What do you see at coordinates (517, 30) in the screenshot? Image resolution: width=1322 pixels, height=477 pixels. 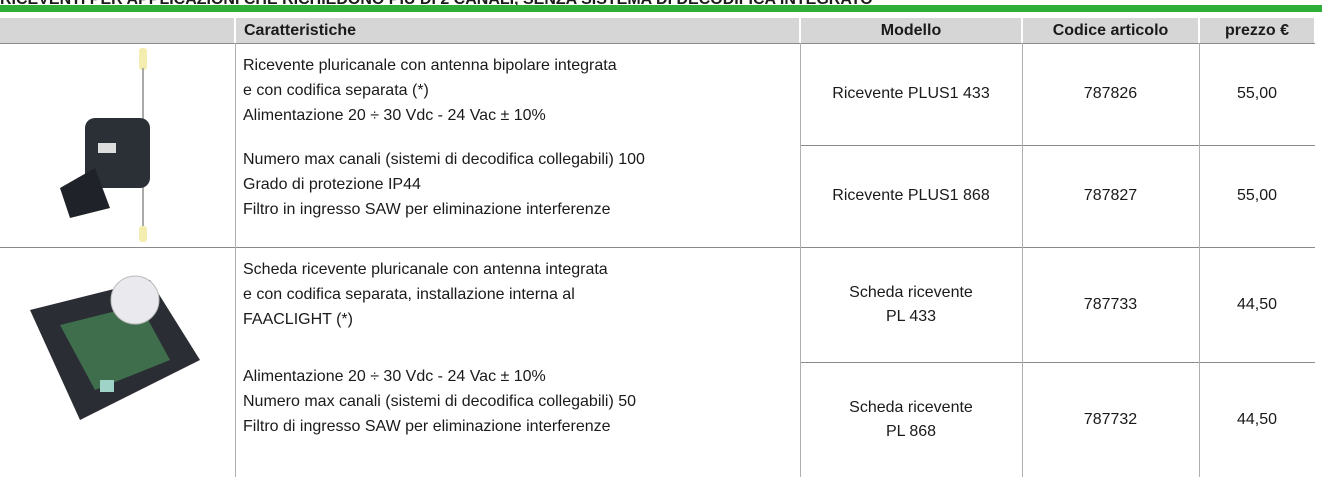 I see `column-header: Caratteristiche` at bounding box center [517, 30].